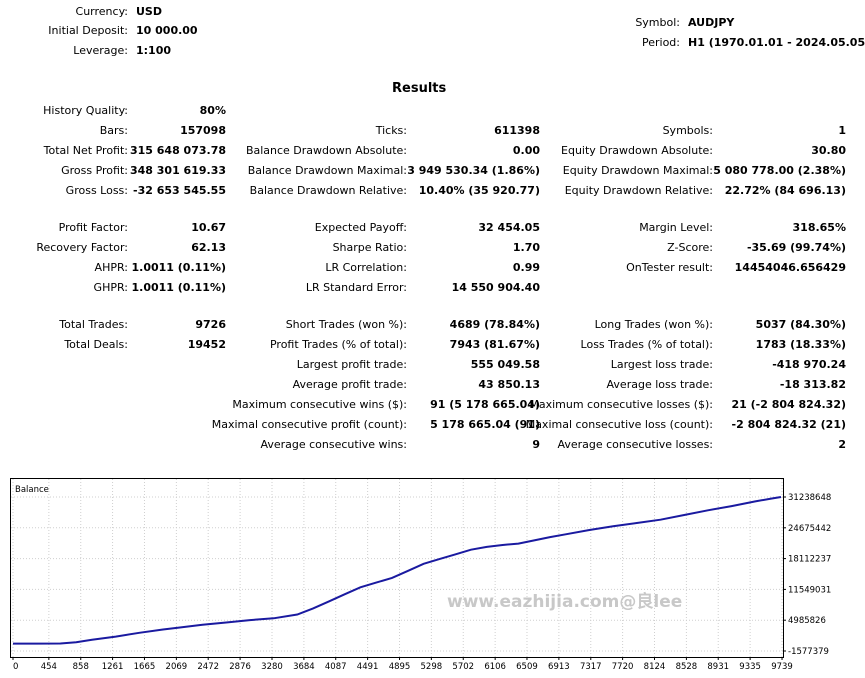 Image resolution: width=865 pixels, height=678 pixels. I want to click on y-tick-label: -1577379, so click(808, 652).